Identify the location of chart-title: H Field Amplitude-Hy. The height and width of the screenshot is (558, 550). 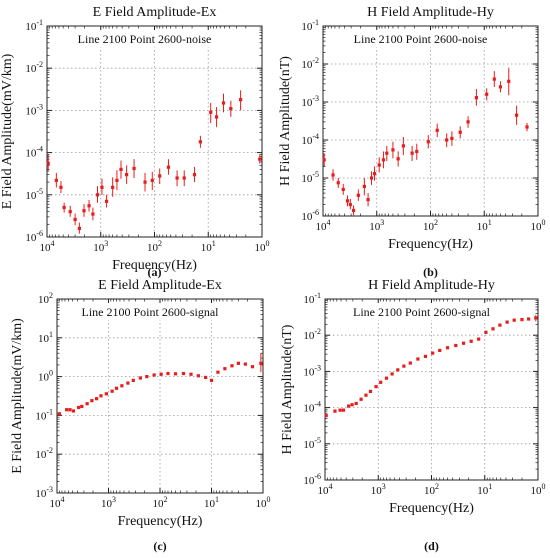
(431, 285).